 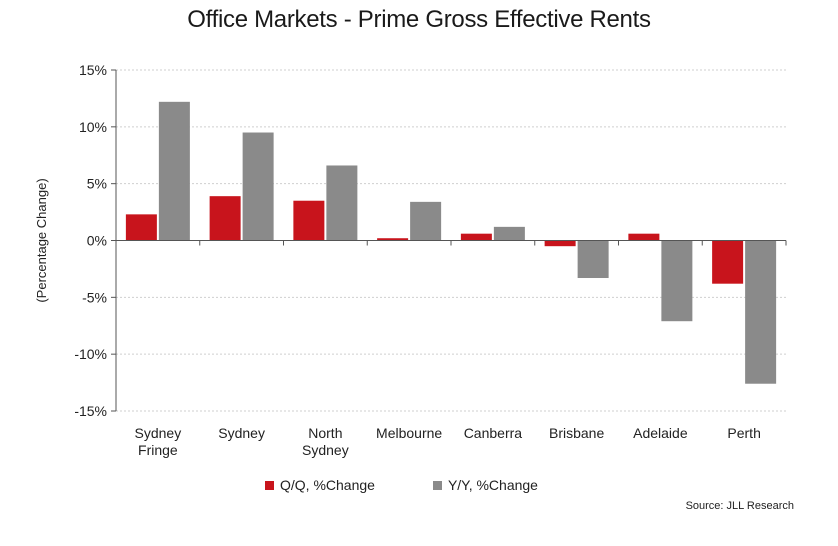 What do you see at coordinates (401, 485) in the screenshot?
I see `legend: Q/Q, %Change Y/Y, %Change` at bounding box center [401, 485].